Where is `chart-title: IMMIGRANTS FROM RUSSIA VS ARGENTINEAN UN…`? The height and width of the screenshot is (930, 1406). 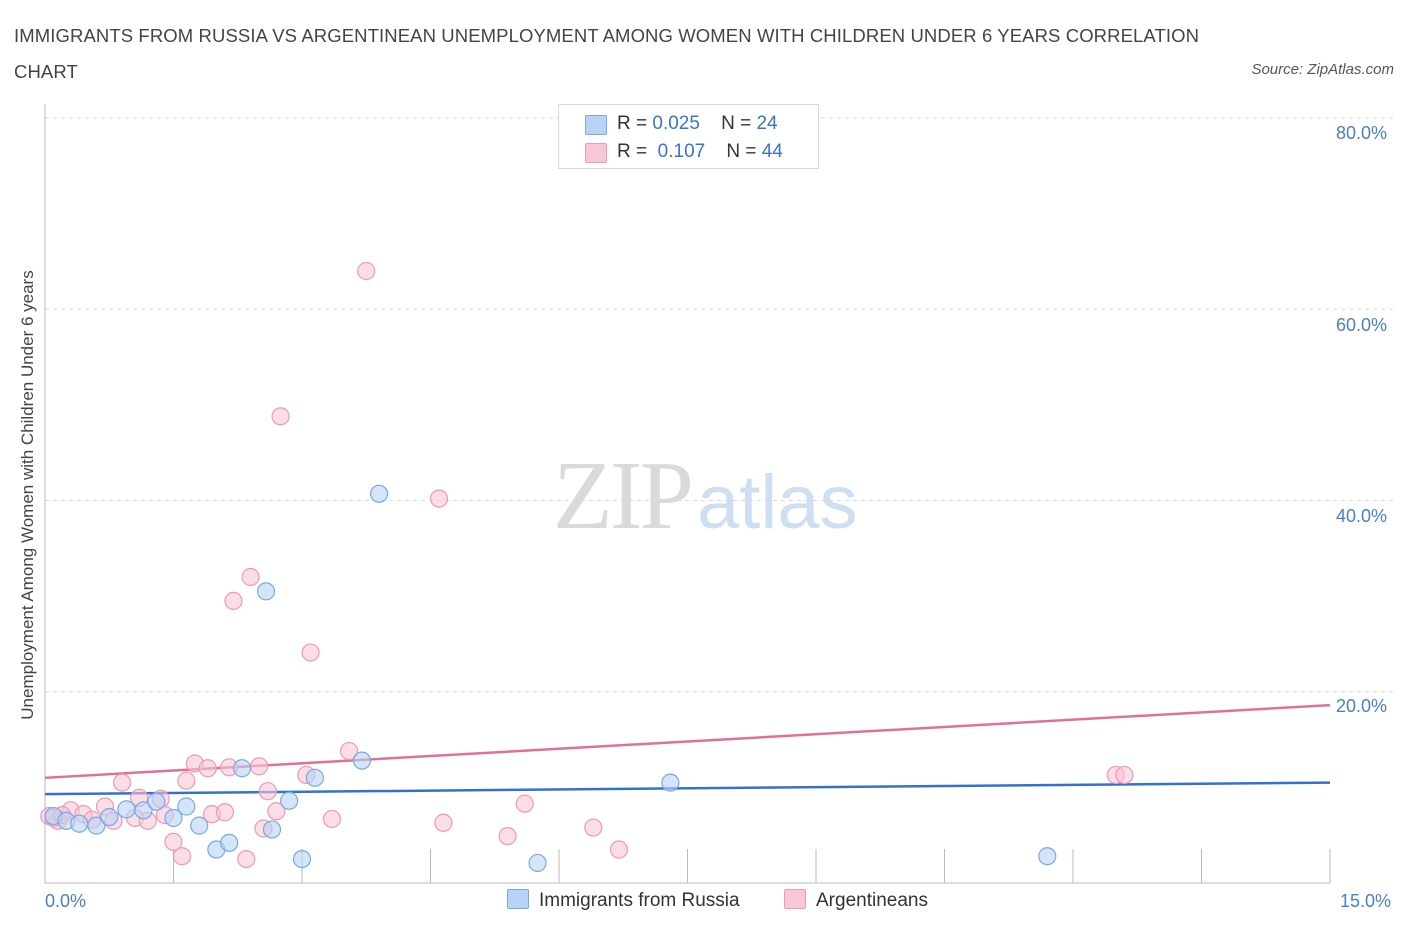
chart-title: IMMIGRANTS FROM RUSSIA VS ARGENTINEAN UN… is located at coordinates (607, 53).